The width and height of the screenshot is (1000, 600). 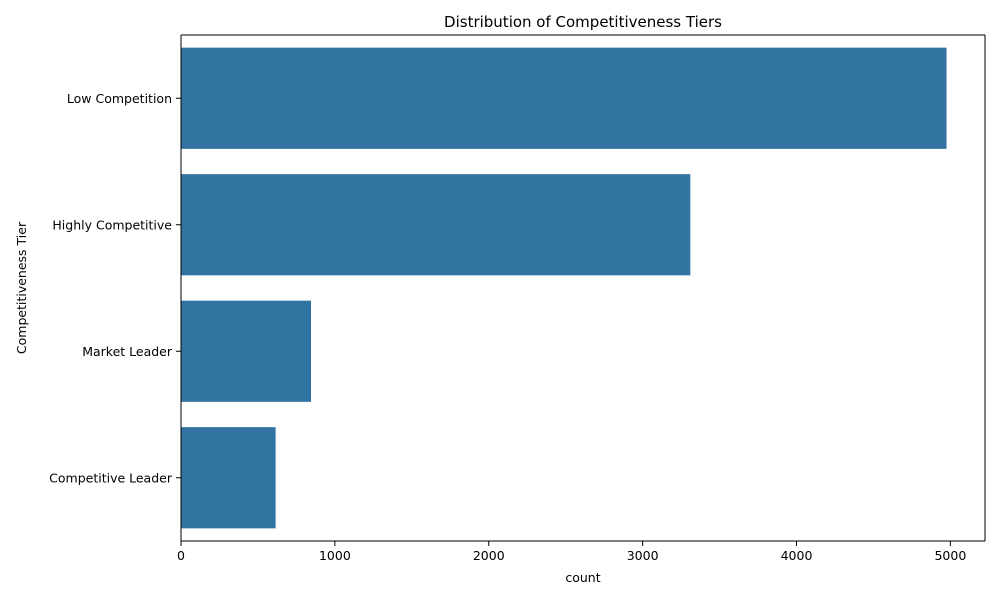 What do you see at coordinates (111, 477) in the screenshot?
I see `y-tick-label-competitive-leader: Competitive Leader` at bounding box center [111, 477].